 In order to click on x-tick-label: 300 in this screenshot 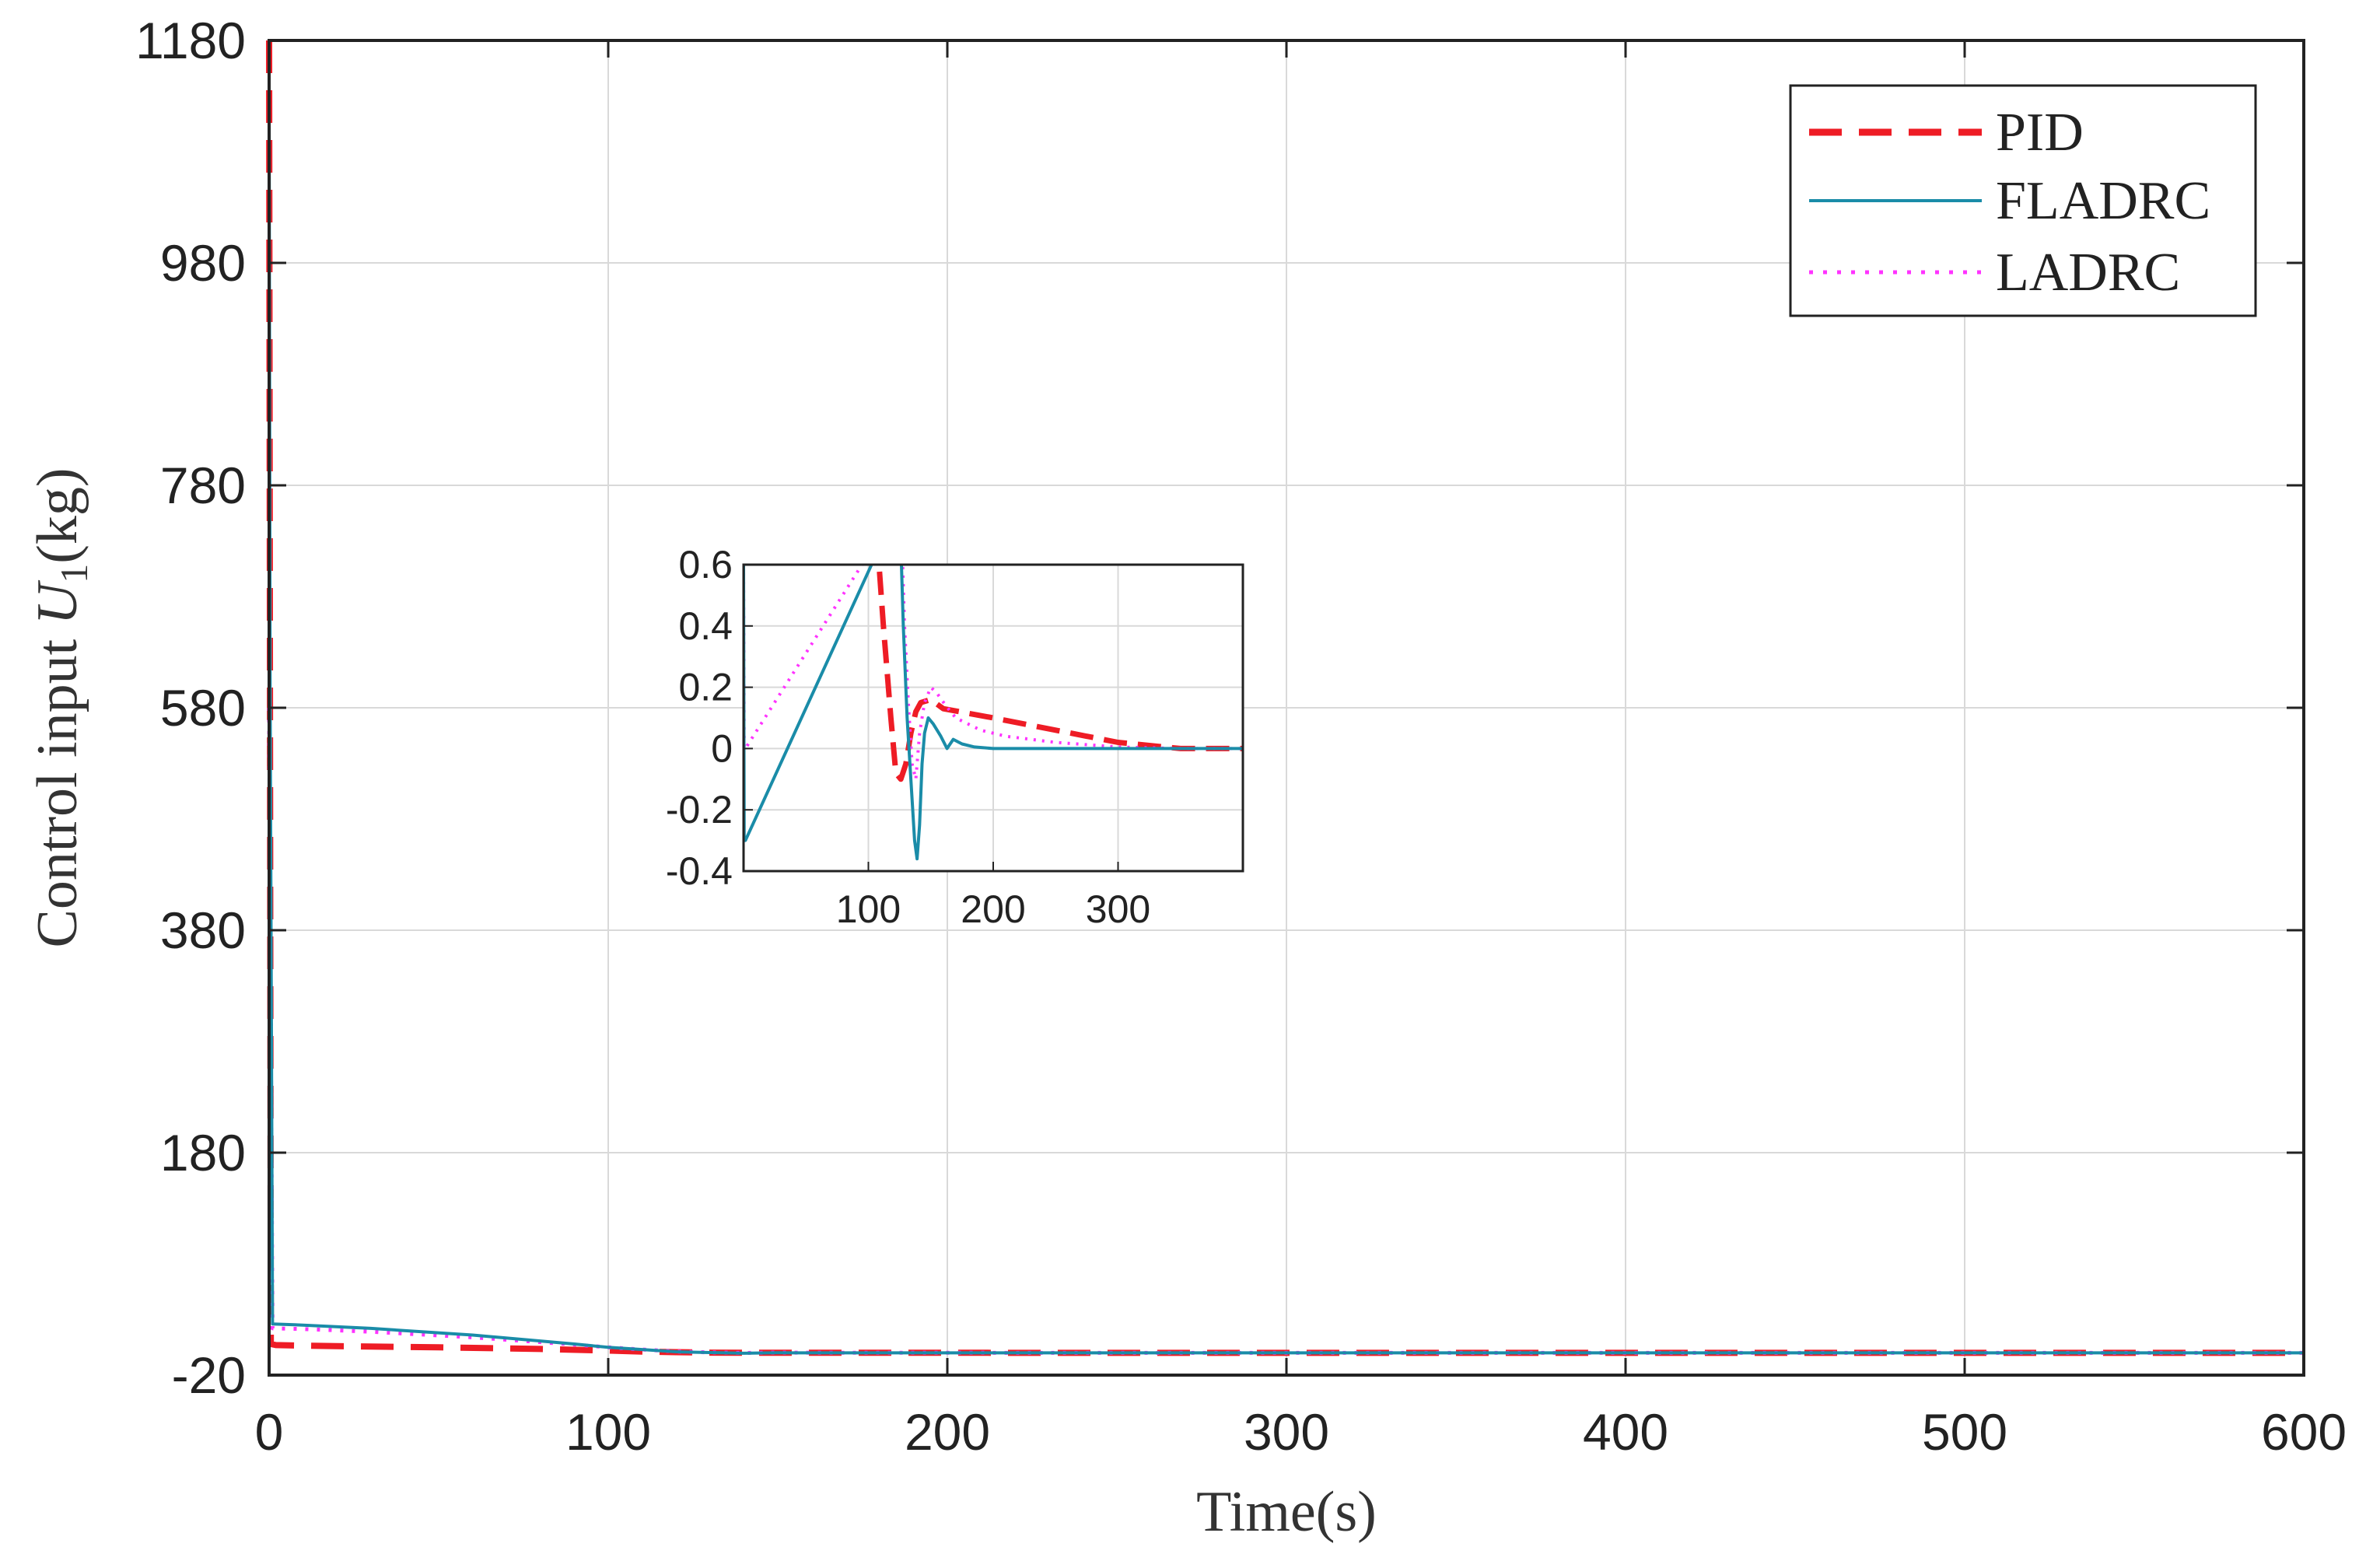, I will do `click(1286, 1432)`.